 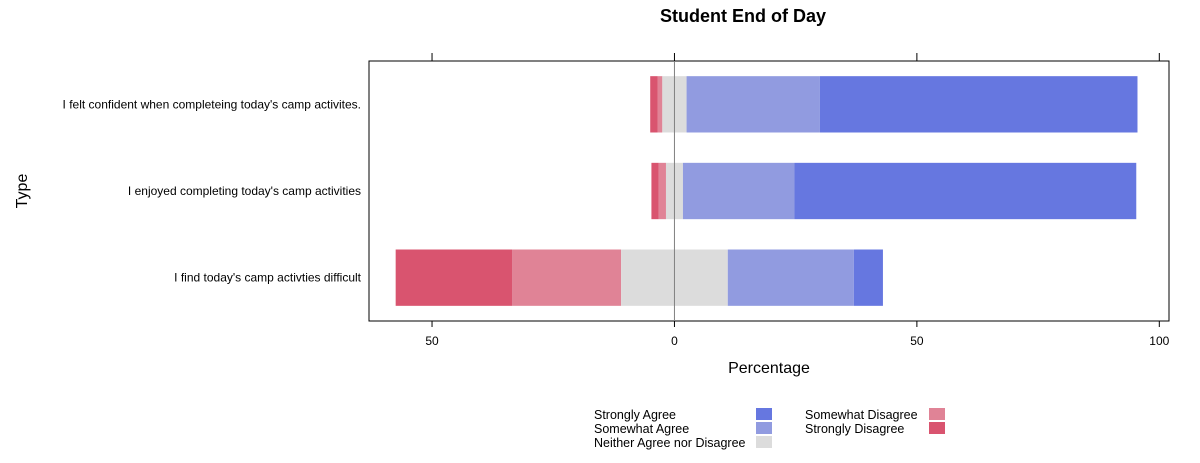 What do you see at coordinates (764, 442) in the screenshot?
I see `legend-swatch-neither-agree-nor-disagree` at bounding box center [764, 442].